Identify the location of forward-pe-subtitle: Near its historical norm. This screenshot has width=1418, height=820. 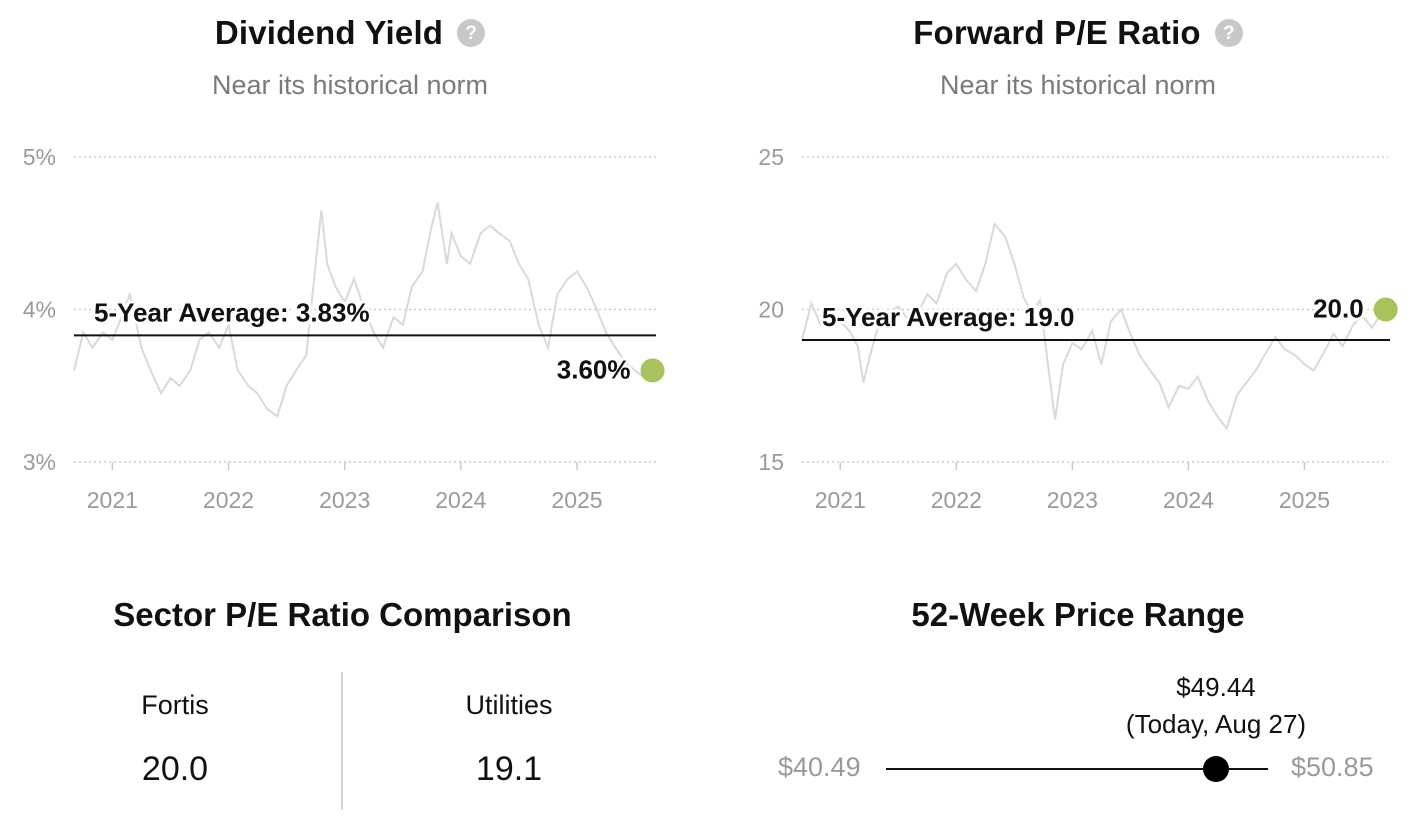
(1078, 85).